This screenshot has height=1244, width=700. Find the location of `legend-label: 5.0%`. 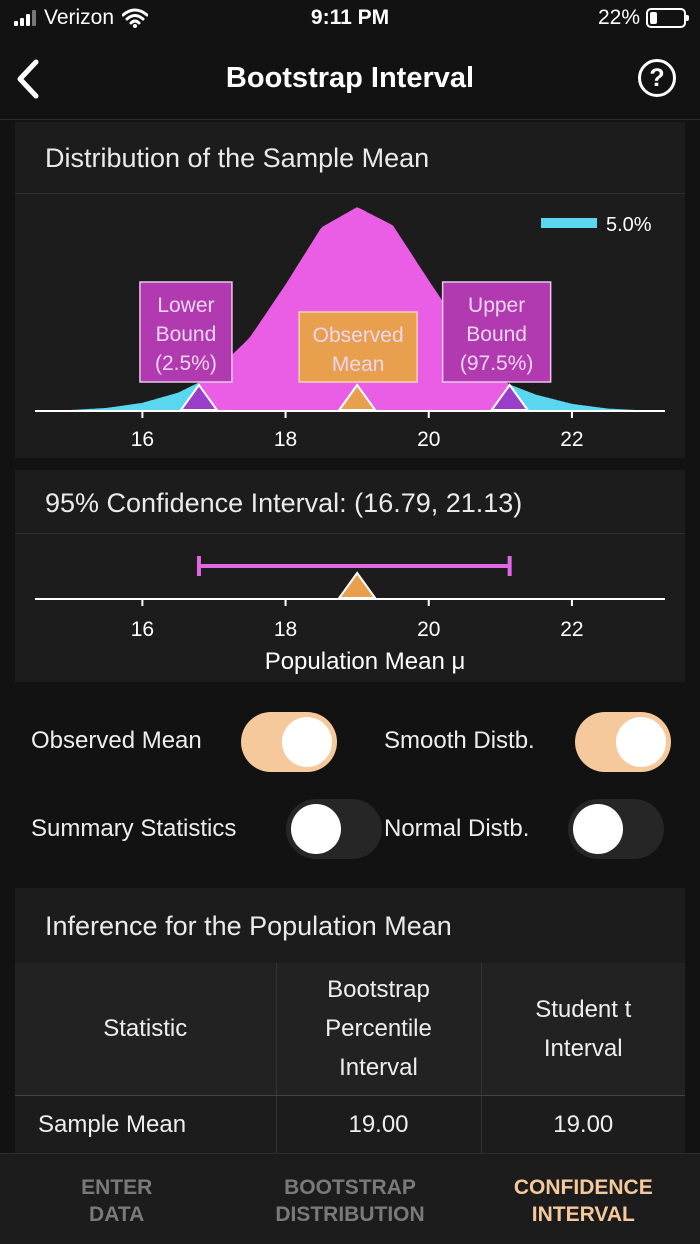

legend-label: 5.0% is located at coordinates (629, 225).